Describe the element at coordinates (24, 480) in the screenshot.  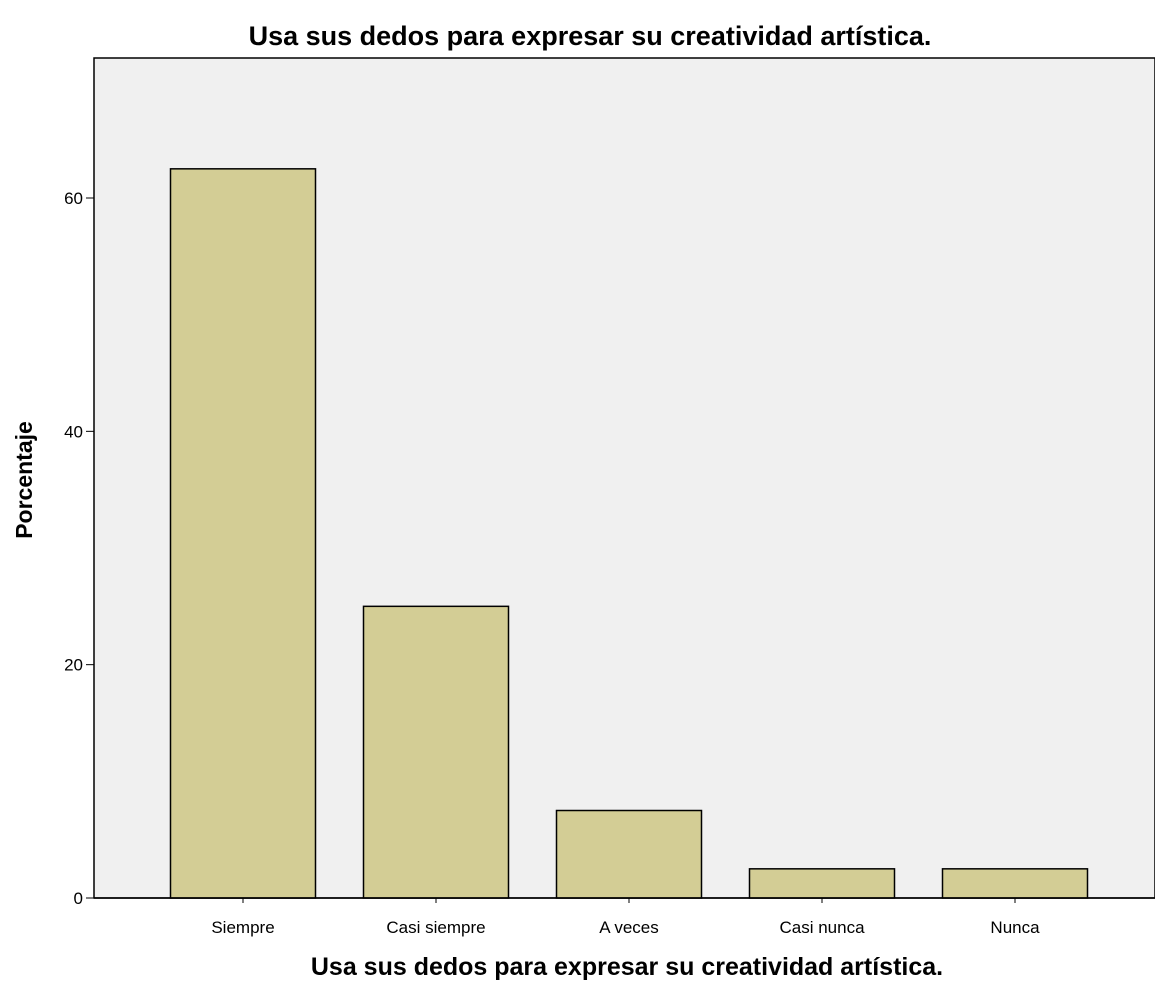
I see `y-axis-label: Porcentaje` at that location.